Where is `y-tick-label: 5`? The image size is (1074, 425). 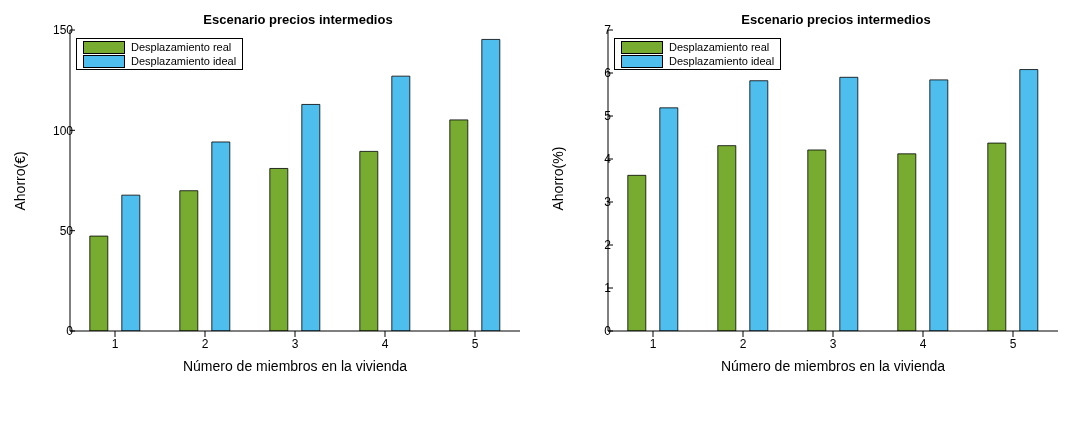
y-tick-label: 5 is located at coordinates (608, 116).